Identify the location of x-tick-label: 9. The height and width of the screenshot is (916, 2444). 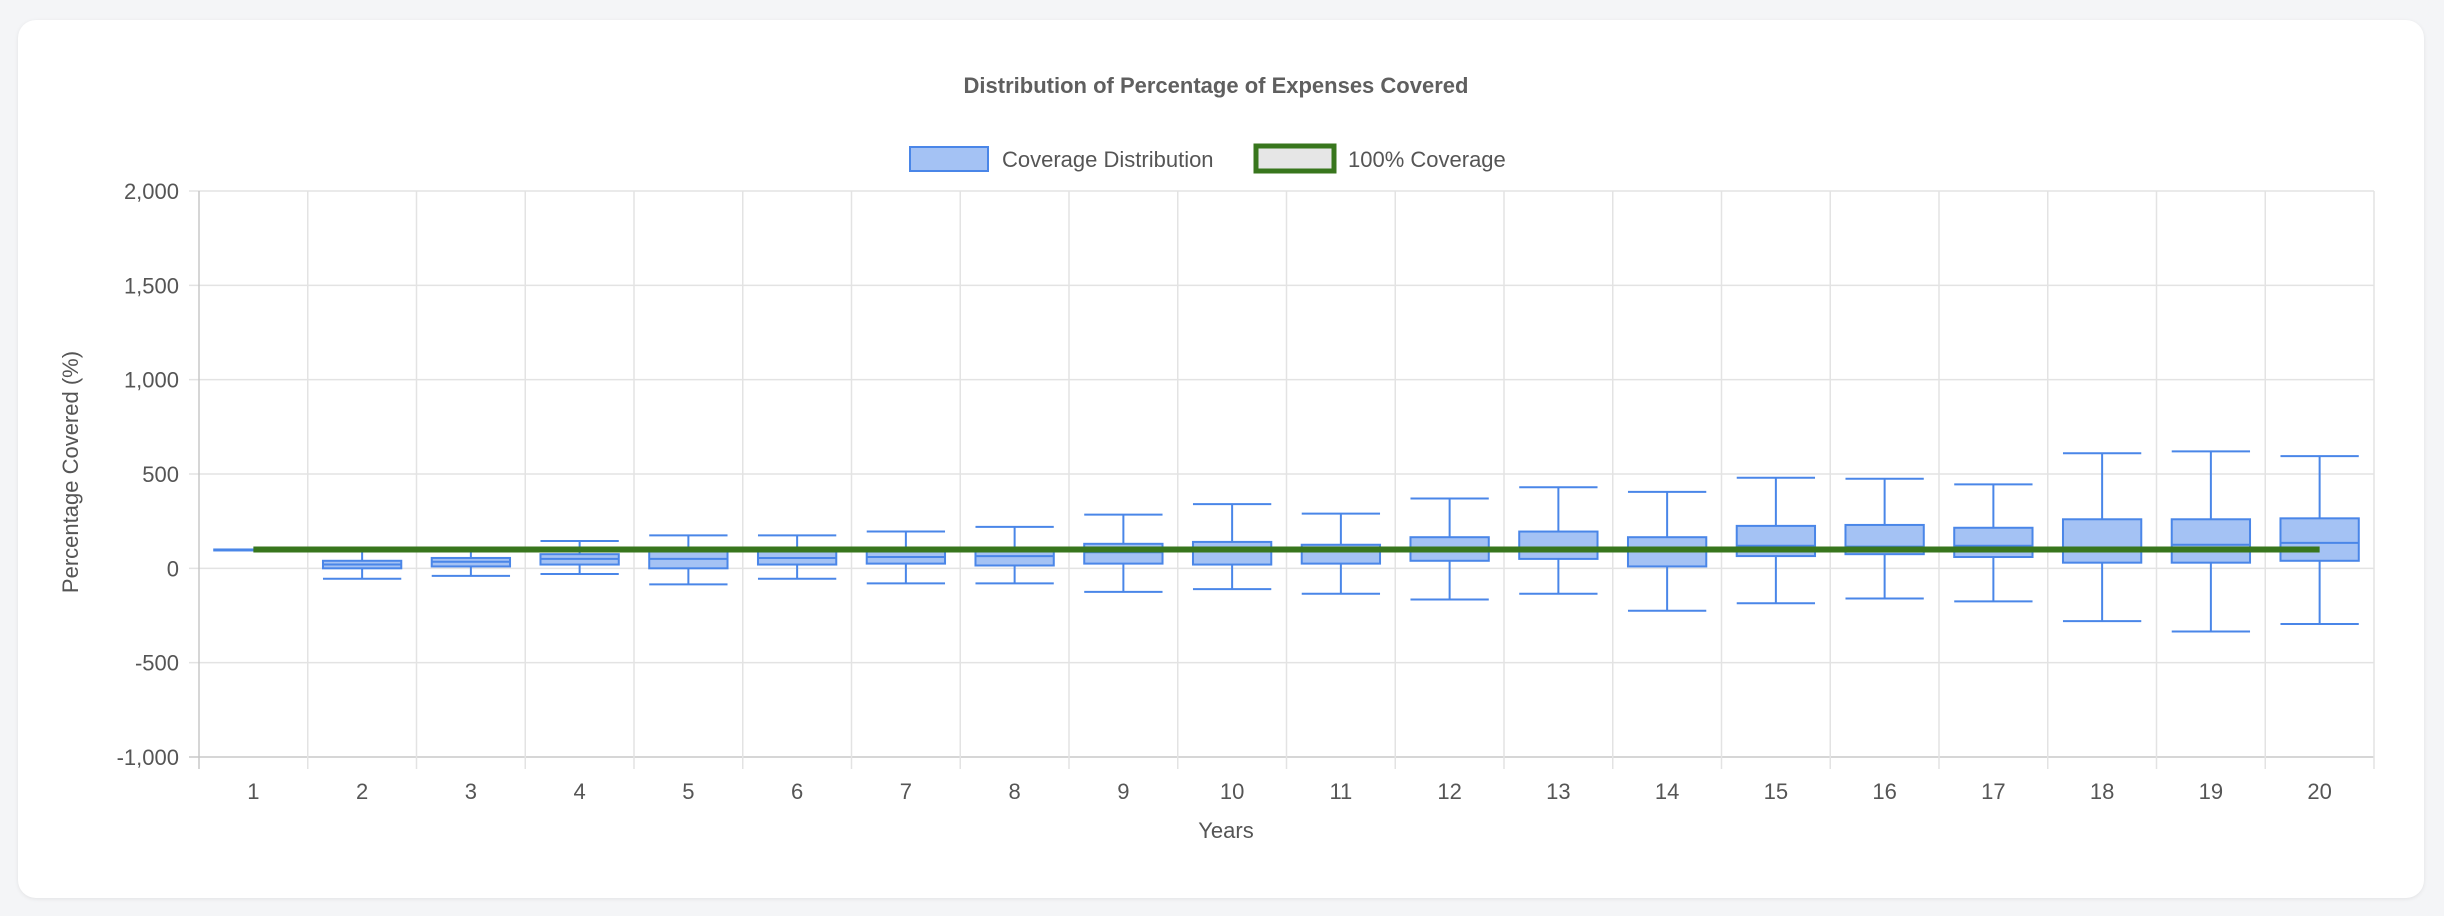
(1123, 791).